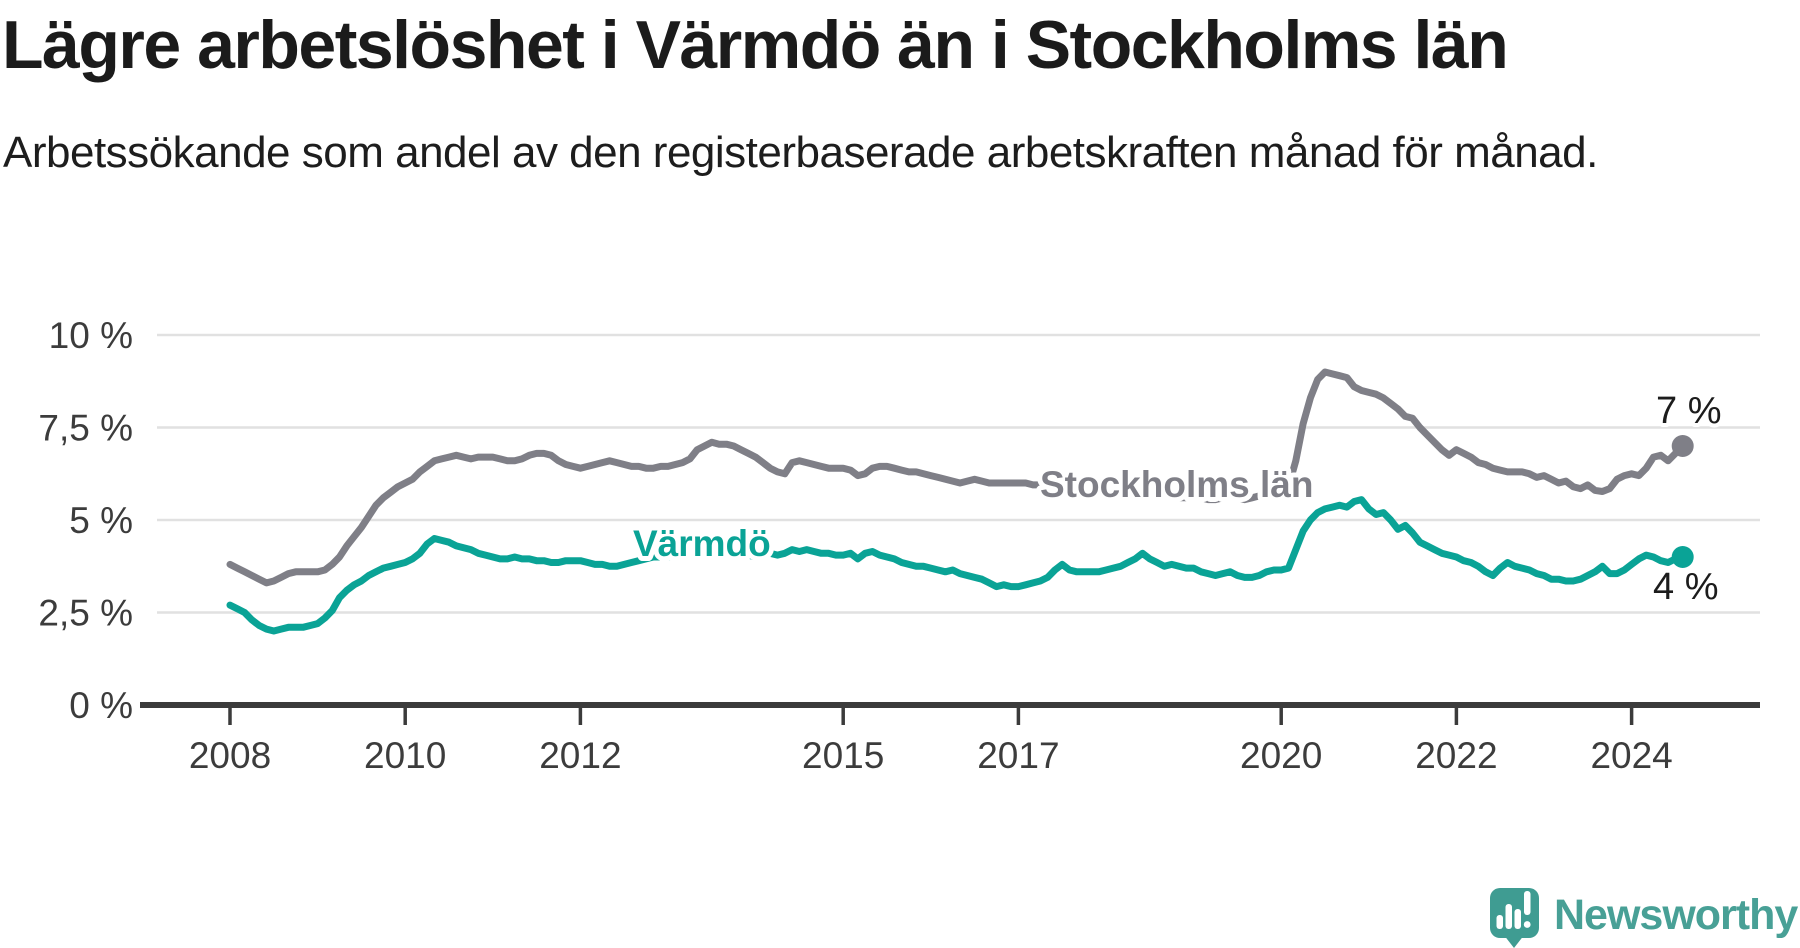  Describe the element at coordinates (702, 543) in the screenshot. I see `series-label-varmdo: Värmdö` at that location.